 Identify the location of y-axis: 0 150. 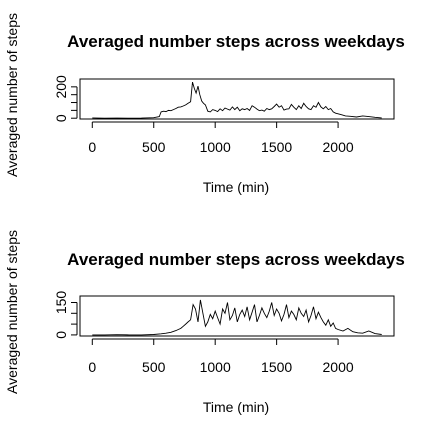
(65, 315).